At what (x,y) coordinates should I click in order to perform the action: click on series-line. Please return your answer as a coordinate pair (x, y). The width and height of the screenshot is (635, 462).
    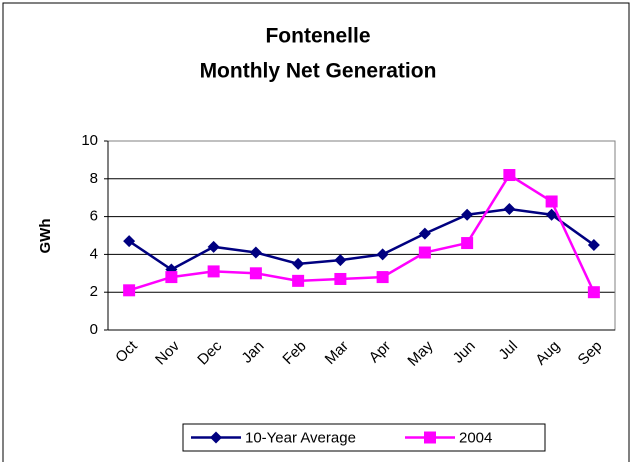
    Looking at the image, I should click on (361, 239).